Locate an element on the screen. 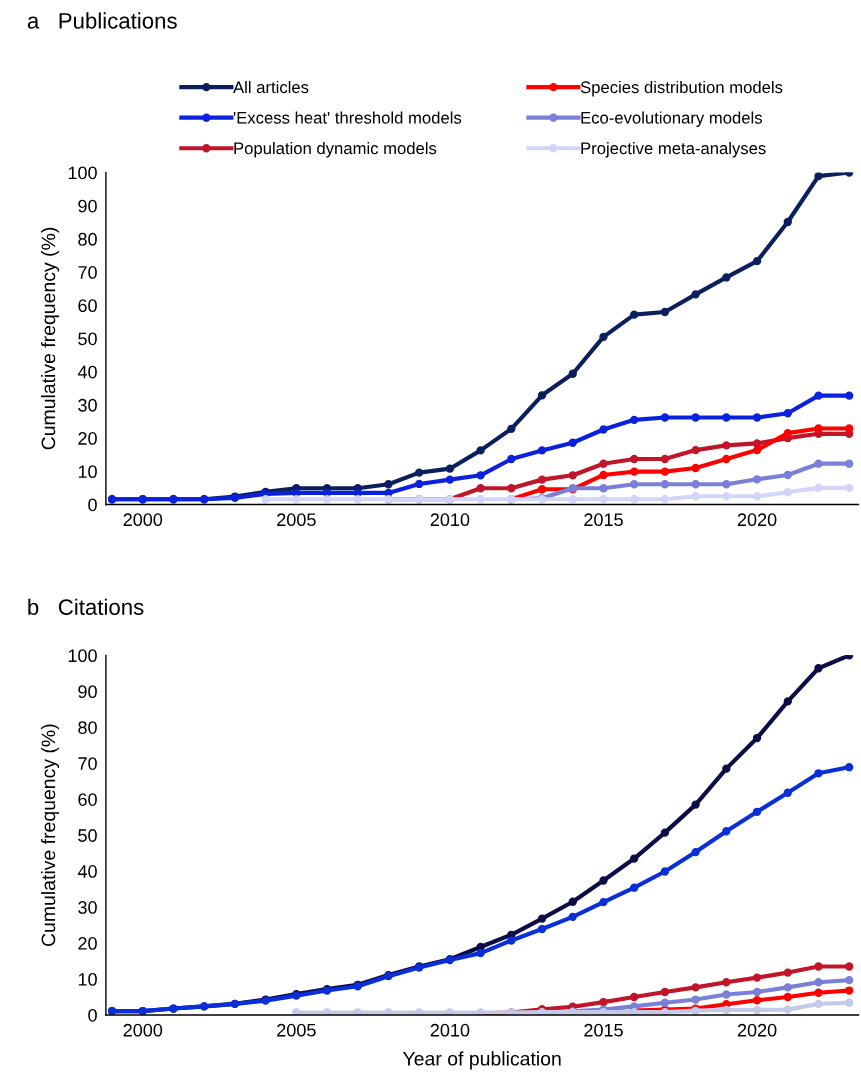 The height and width of the screenshot is (1085, 861). y-tick-label: 0 is located at coordinates (92, 505).